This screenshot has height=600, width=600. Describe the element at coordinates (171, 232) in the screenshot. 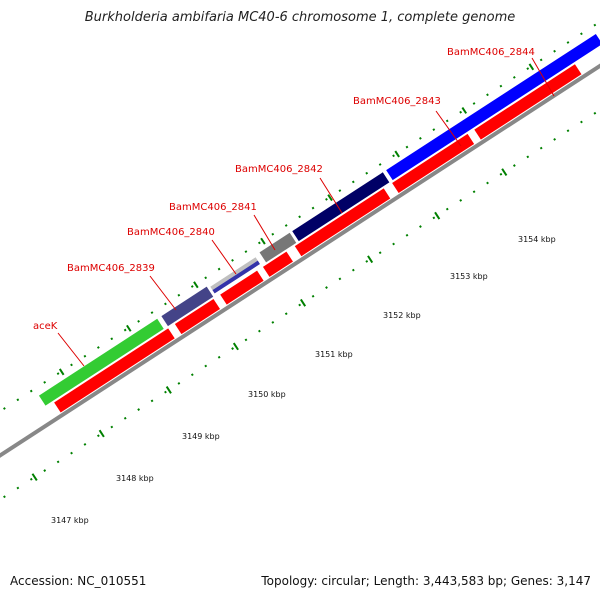

I see `label-bammc406-2840: BamMC406_2840` at that location.